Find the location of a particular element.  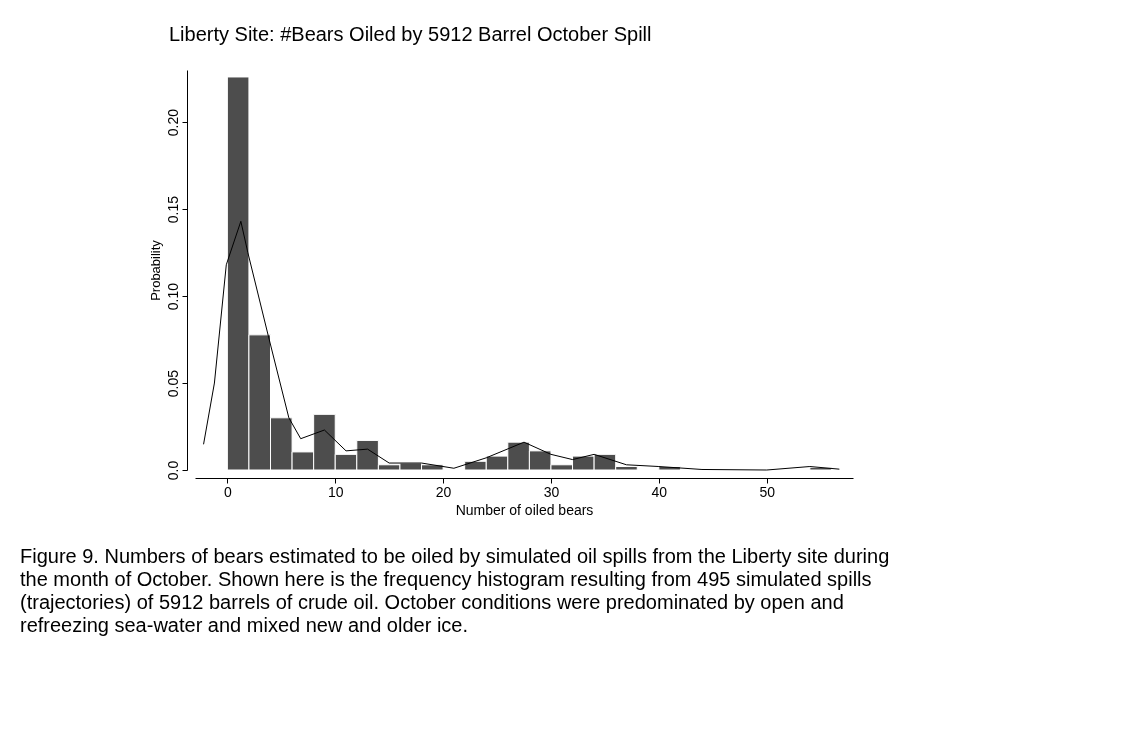

y-tick-label: 0.15 is located at coordinates (172, 209).